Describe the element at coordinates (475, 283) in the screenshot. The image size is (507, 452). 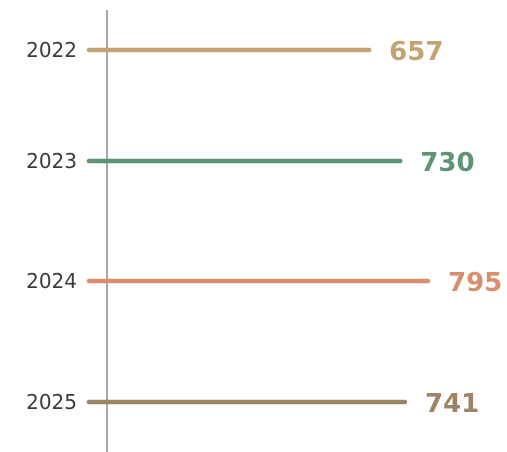
I see `value-label: 795` at that location.